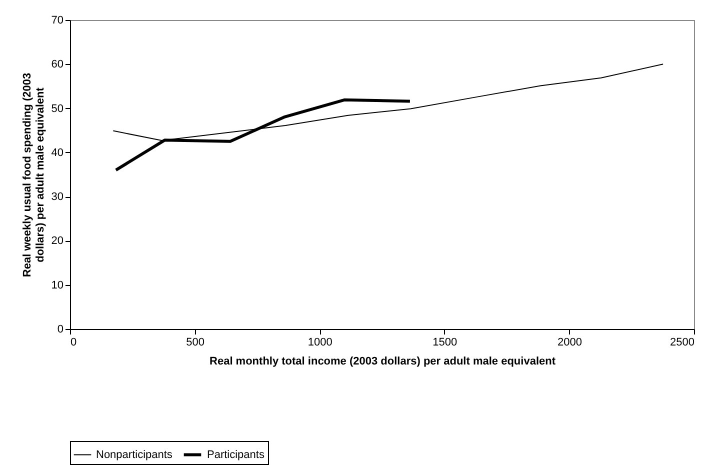  Describe the element at coordinates (33, 175) in the screenshot. I see `y-axis-title: Real weekly usual food spending (2003 dollars) per adult male equivalent` at that location.